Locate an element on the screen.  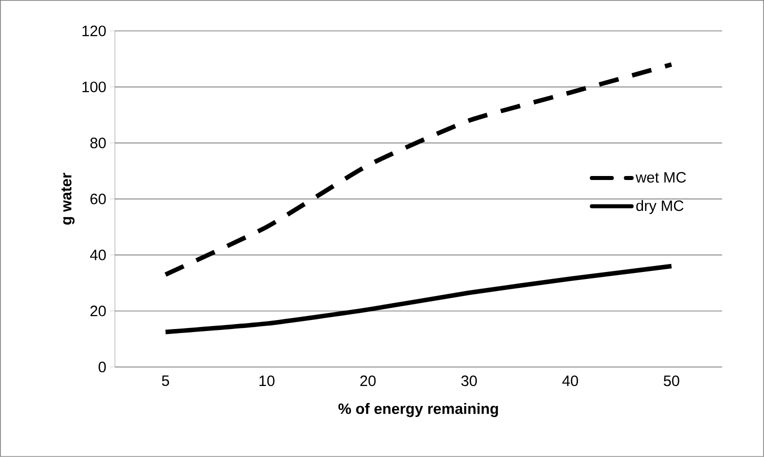
y-tick-label: 40 is located at coordinates (98, 255).